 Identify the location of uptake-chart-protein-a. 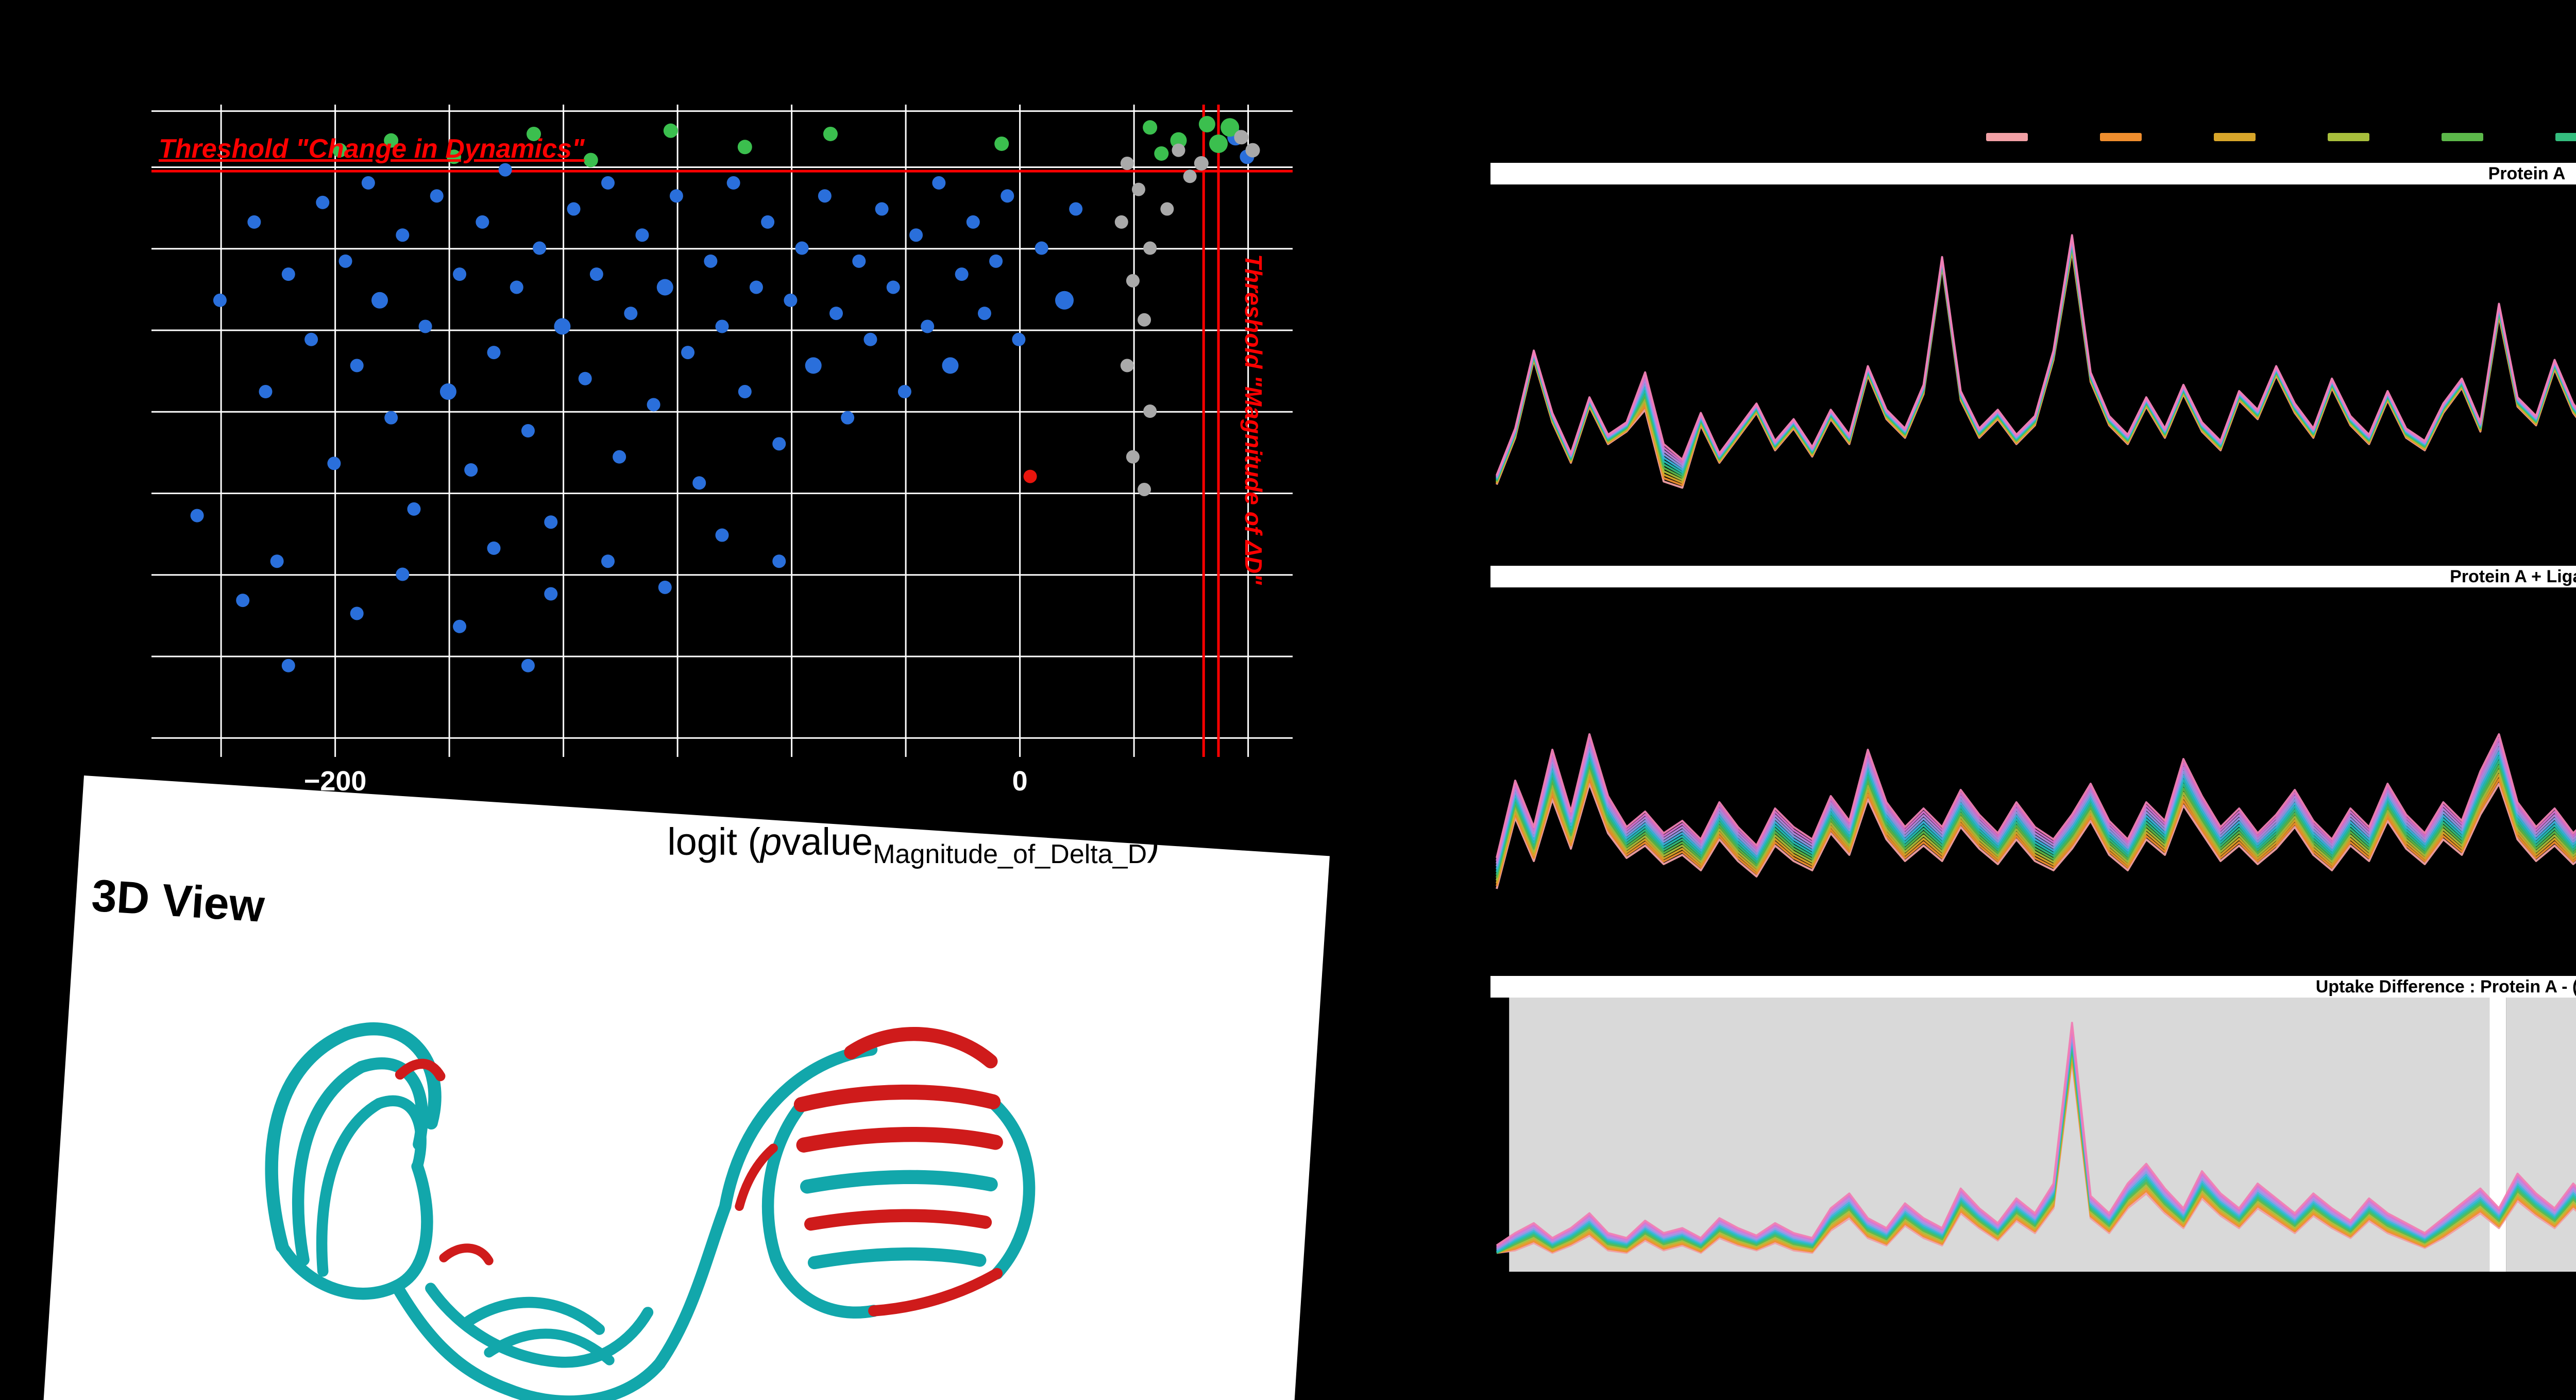
(2033, 364).